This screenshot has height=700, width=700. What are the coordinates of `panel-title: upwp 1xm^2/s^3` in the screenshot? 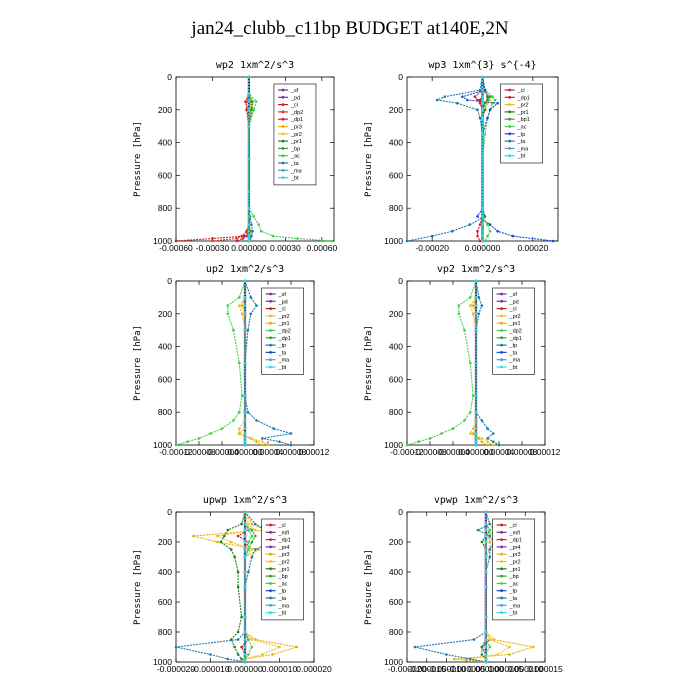 It's located at (245, 500).